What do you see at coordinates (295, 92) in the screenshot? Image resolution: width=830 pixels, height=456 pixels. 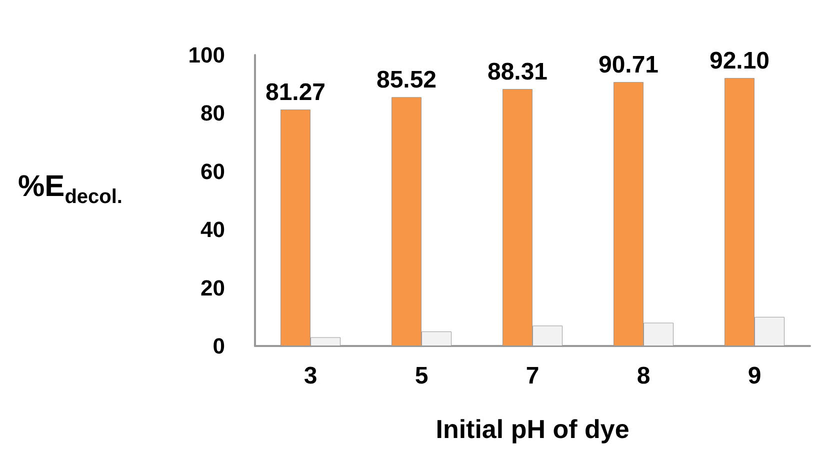 I see `data-label: 81.27` at bounding box center [295, 92].